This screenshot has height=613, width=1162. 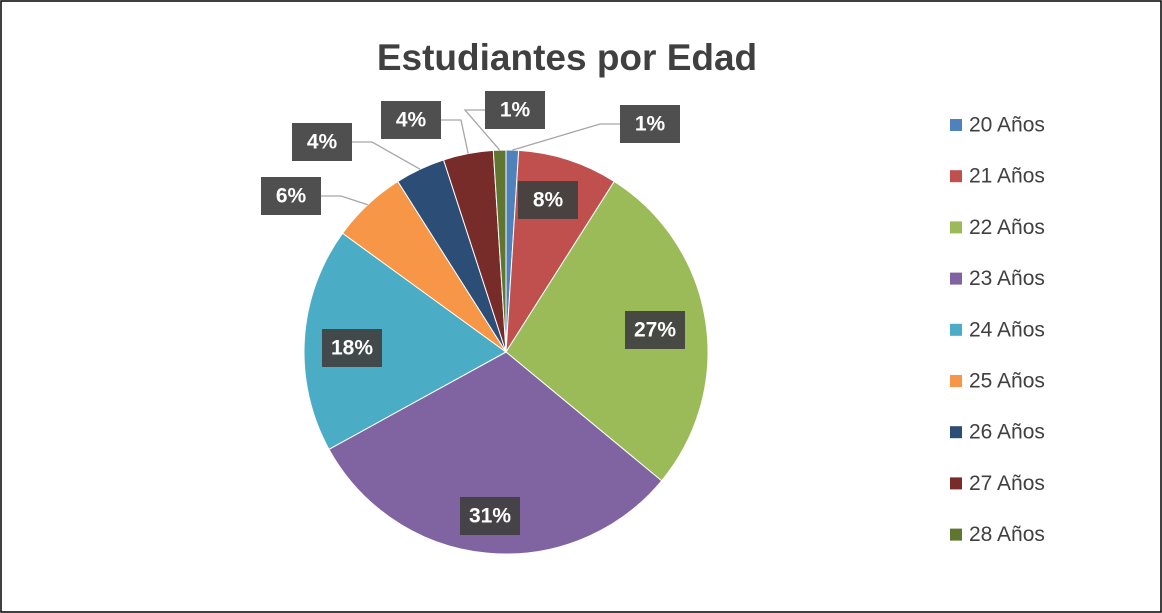 I want to click on legend-label: 25 Años, so click(x=1007, y=381).